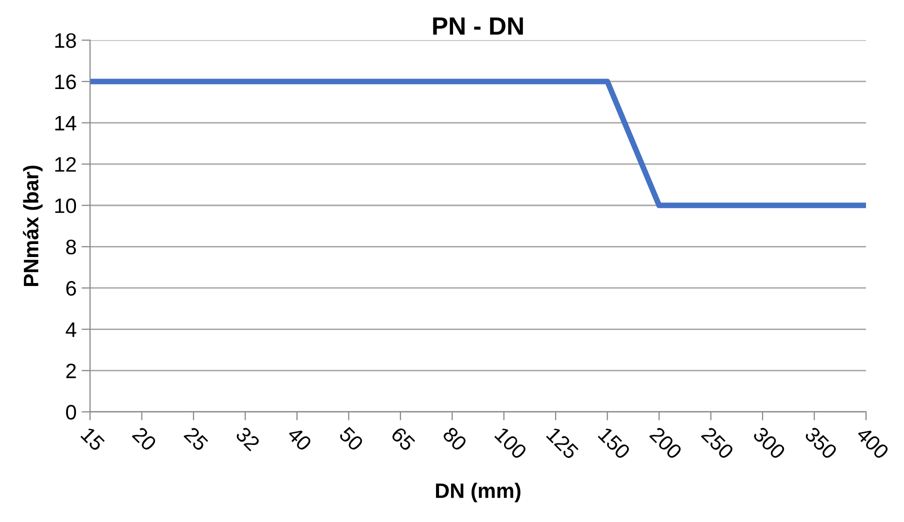 This screenshot has width=904, height=522. I want to click on x-tick-label: 350, so click(821, 443).